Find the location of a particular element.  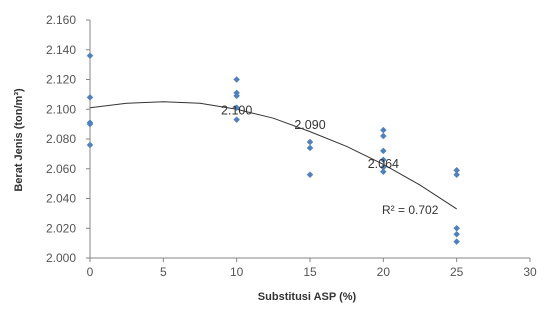

x-tick-label: 0 is located at coordinates (90, 272).